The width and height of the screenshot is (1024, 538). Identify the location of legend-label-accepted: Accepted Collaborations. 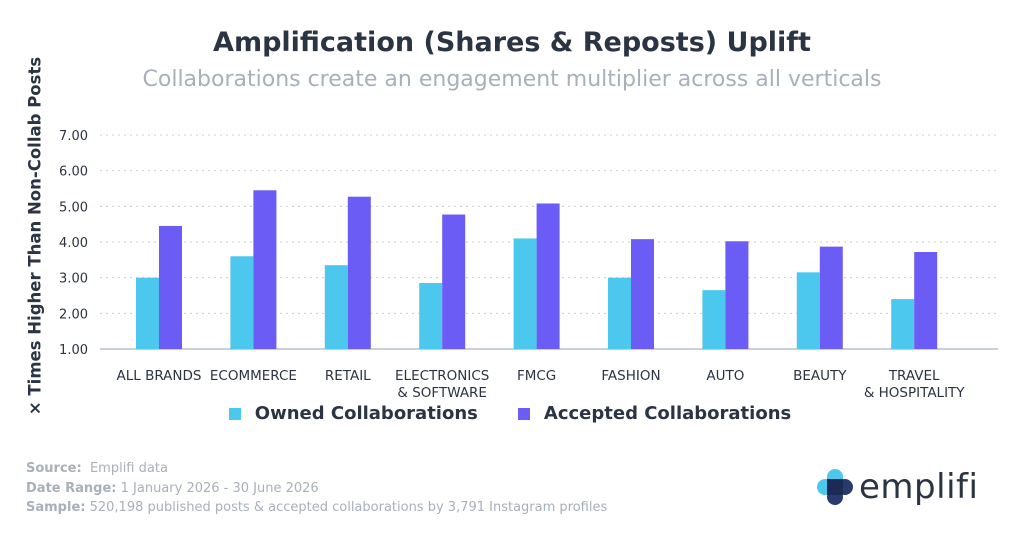
(667, 413).